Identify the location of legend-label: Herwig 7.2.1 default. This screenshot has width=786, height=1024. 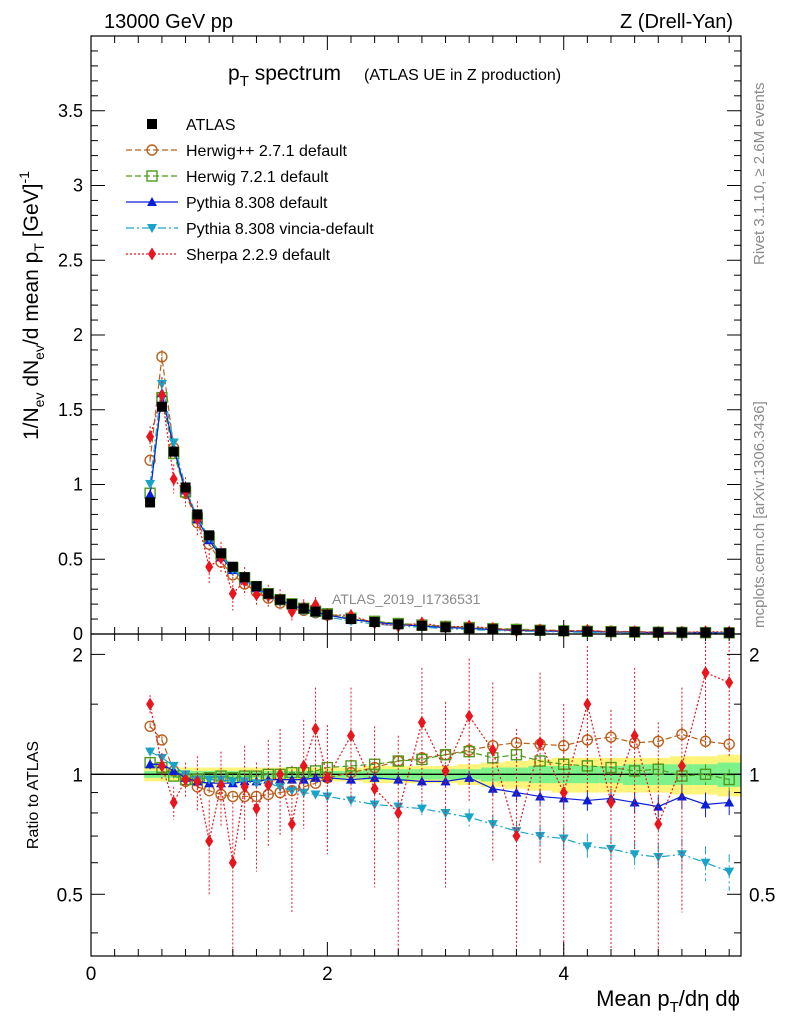
(257, 177).